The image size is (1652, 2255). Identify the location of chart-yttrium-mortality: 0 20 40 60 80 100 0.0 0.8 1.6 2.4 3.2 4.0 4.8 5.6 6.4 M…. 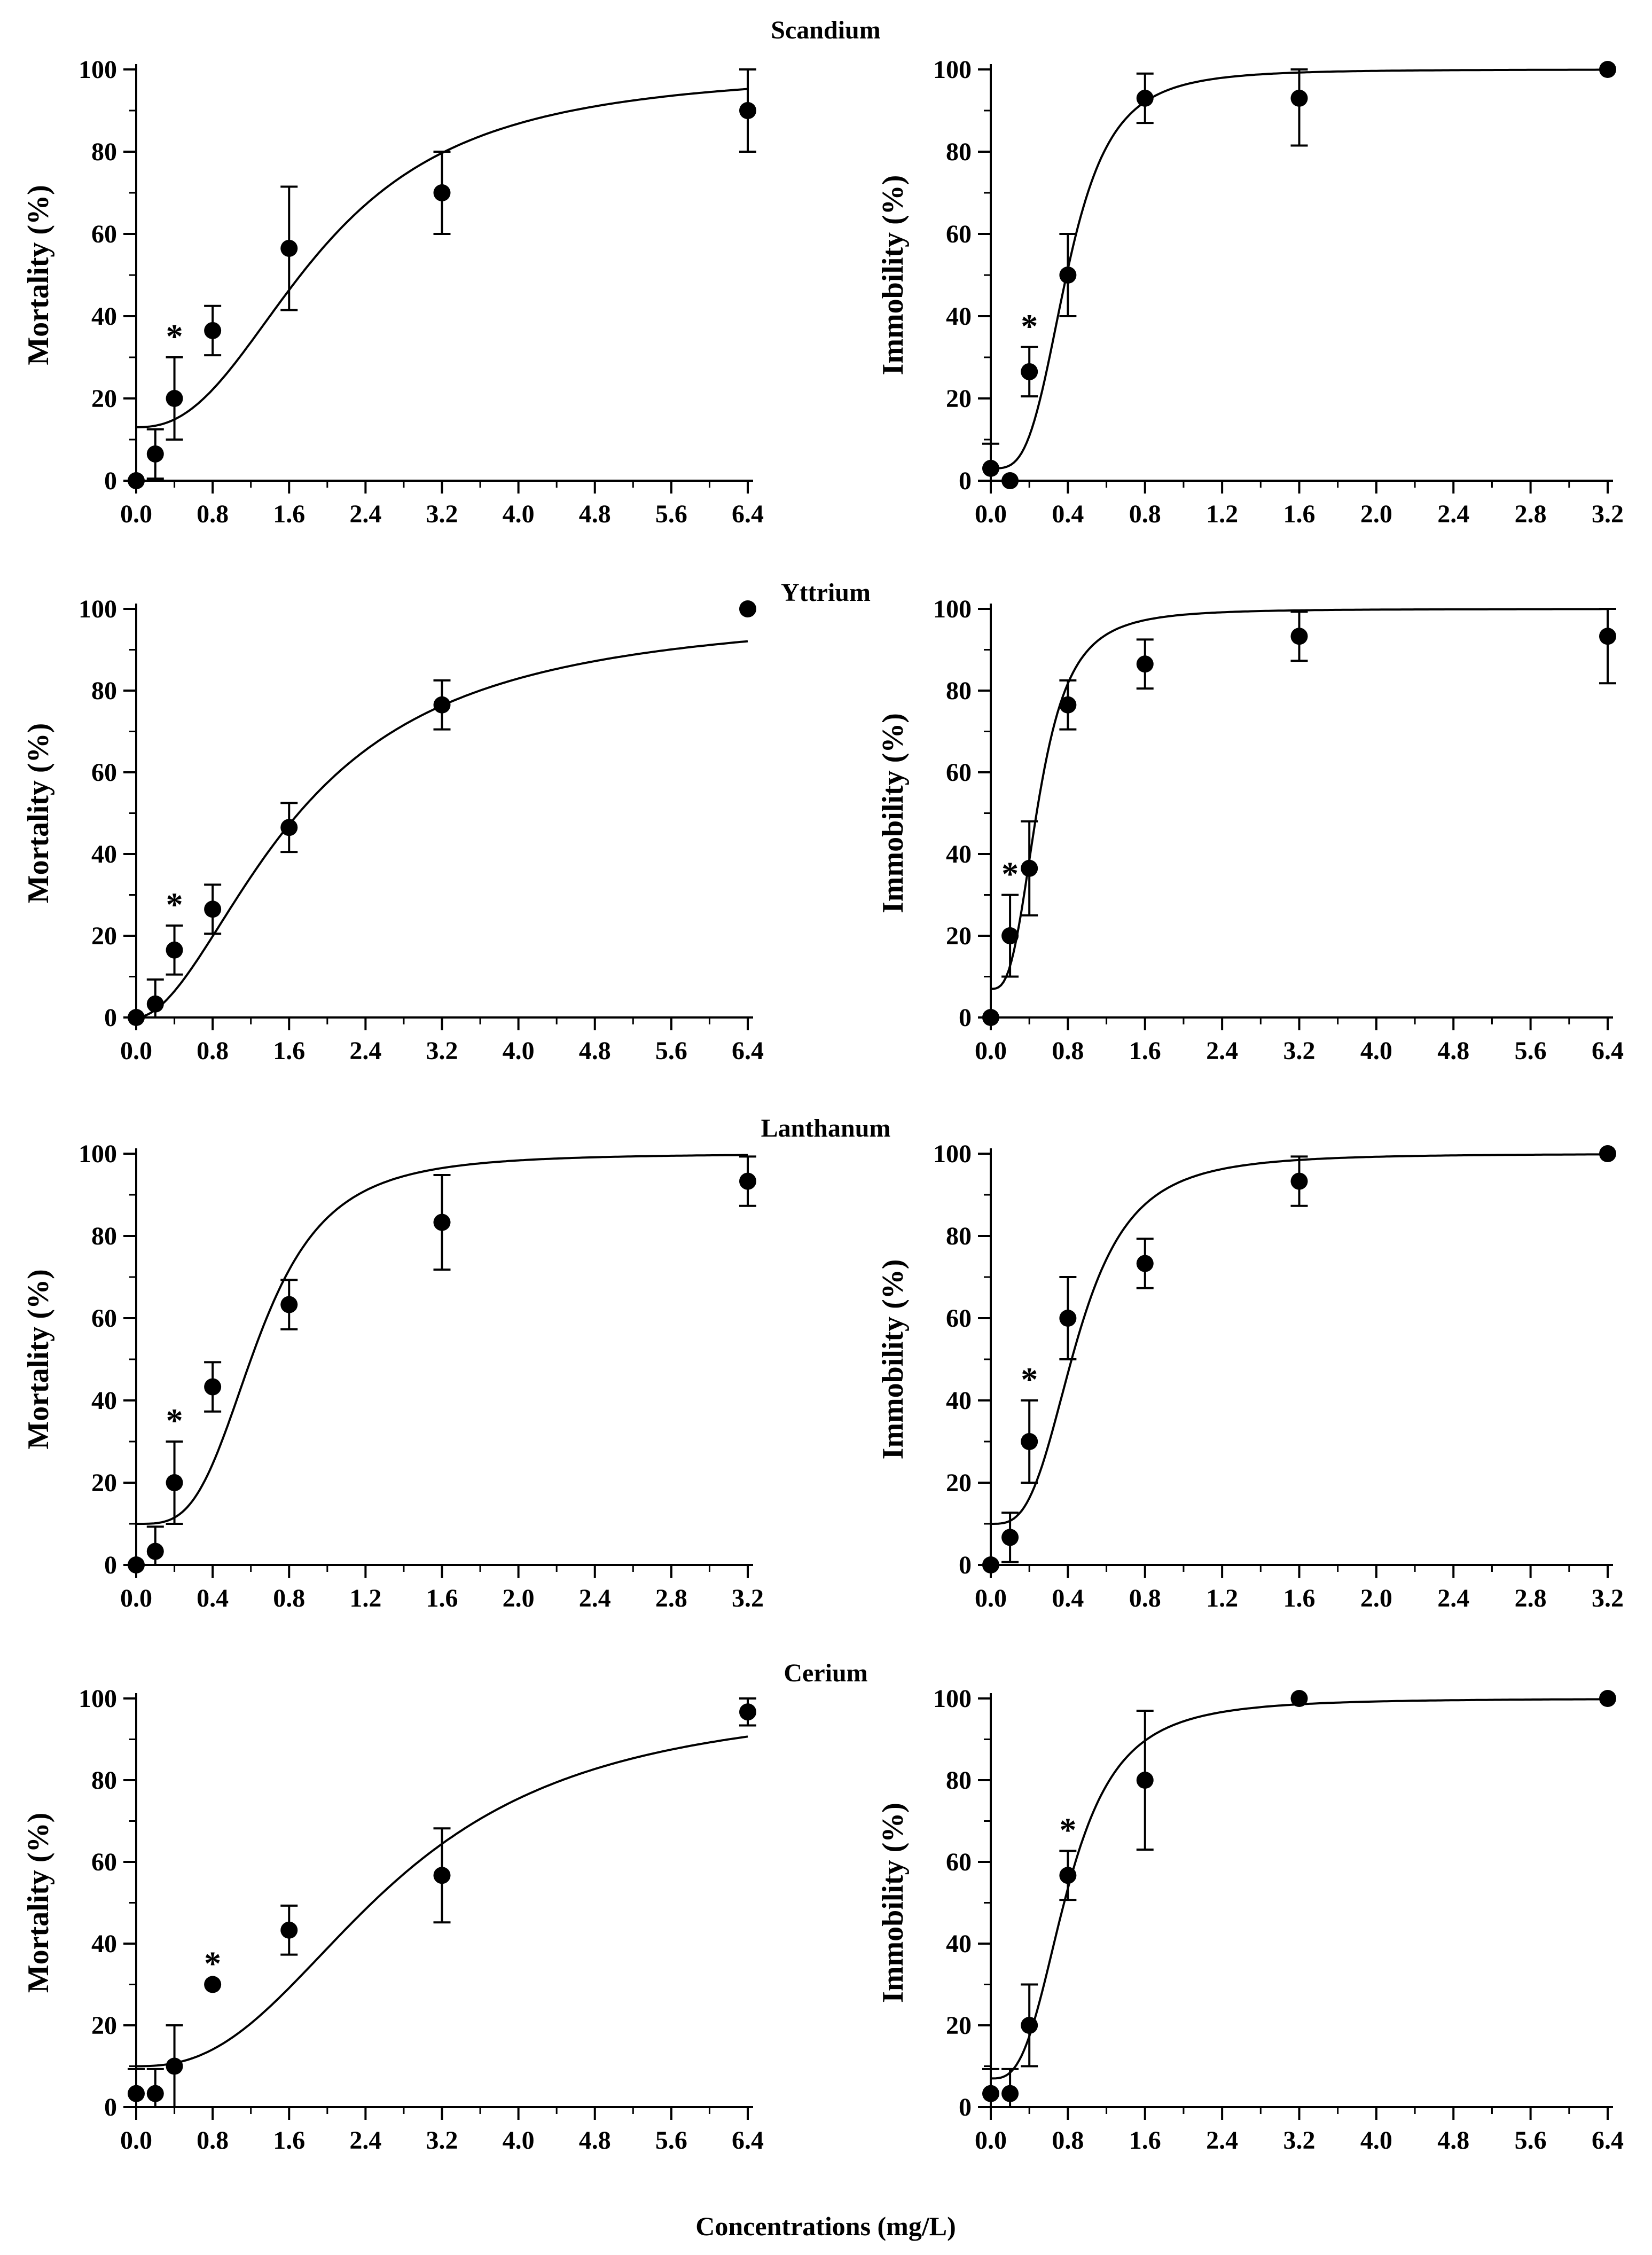
(393, 830).